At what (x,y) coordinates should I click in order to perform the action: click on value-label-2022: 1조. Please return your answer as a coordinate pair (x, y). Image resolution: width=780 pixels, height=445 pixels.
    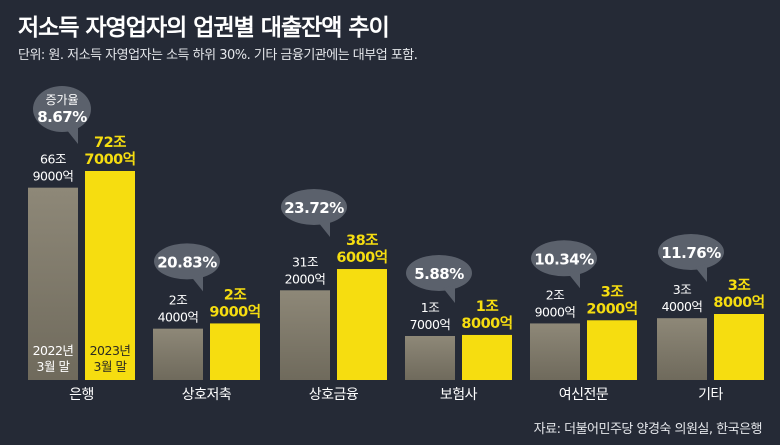
    Looking at the image, I should click on (430, 307).